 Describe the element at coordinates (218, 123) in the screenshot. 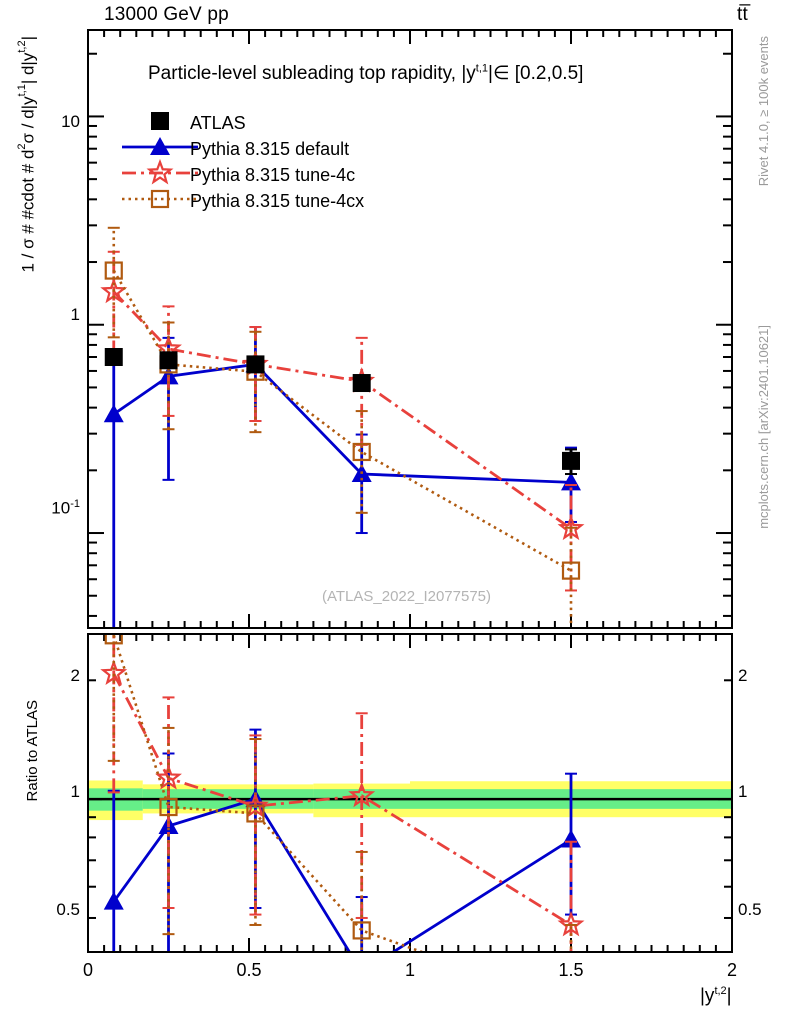

I see `legend-item-atlas: ATLAS` at that location.